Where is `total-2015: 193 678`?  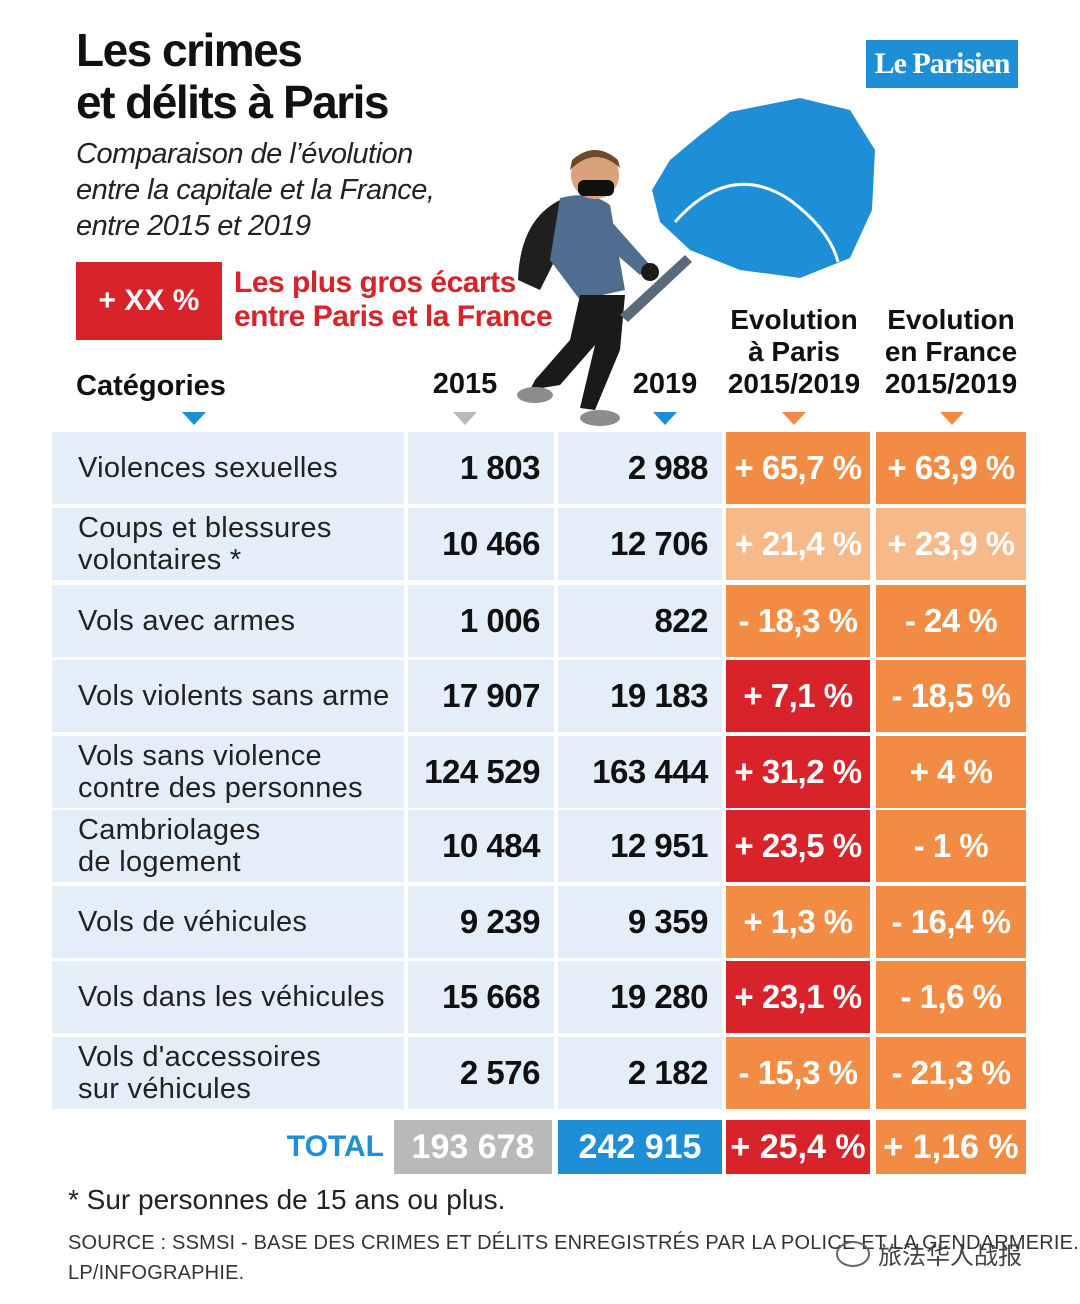 total-2015: 193 678 is located at coordinates (473, 1147).